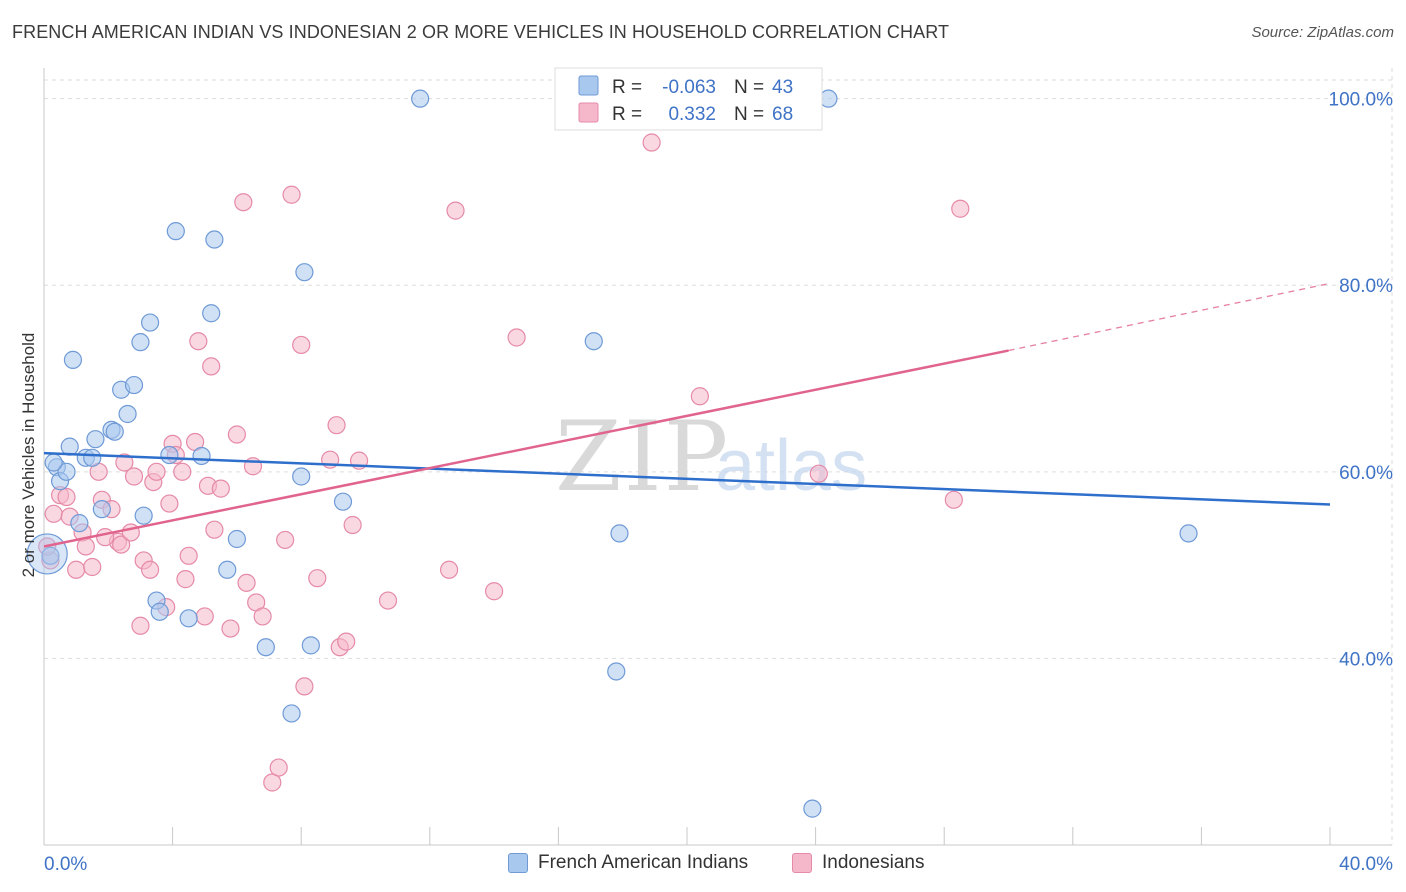 Image resolution: width=1406 pixels, height=892 pixels. Describe the element at coordinates (588, 112) in the screenshot. I see `legend-swatch-pink` at that location.